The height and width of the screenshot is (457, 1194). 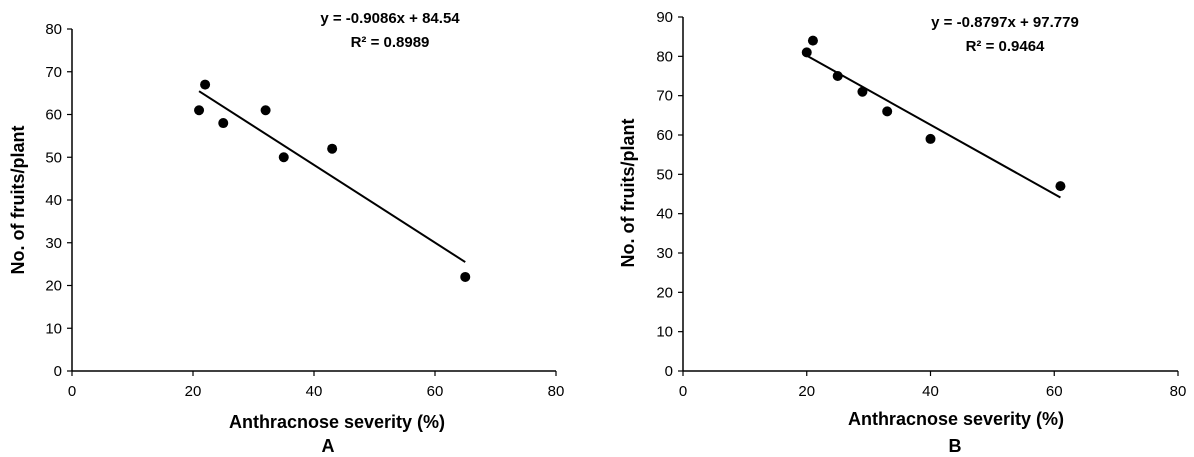 I want to click on trendline-equation: y = -0.9086x + 84.54, so click(x=390, y=18).